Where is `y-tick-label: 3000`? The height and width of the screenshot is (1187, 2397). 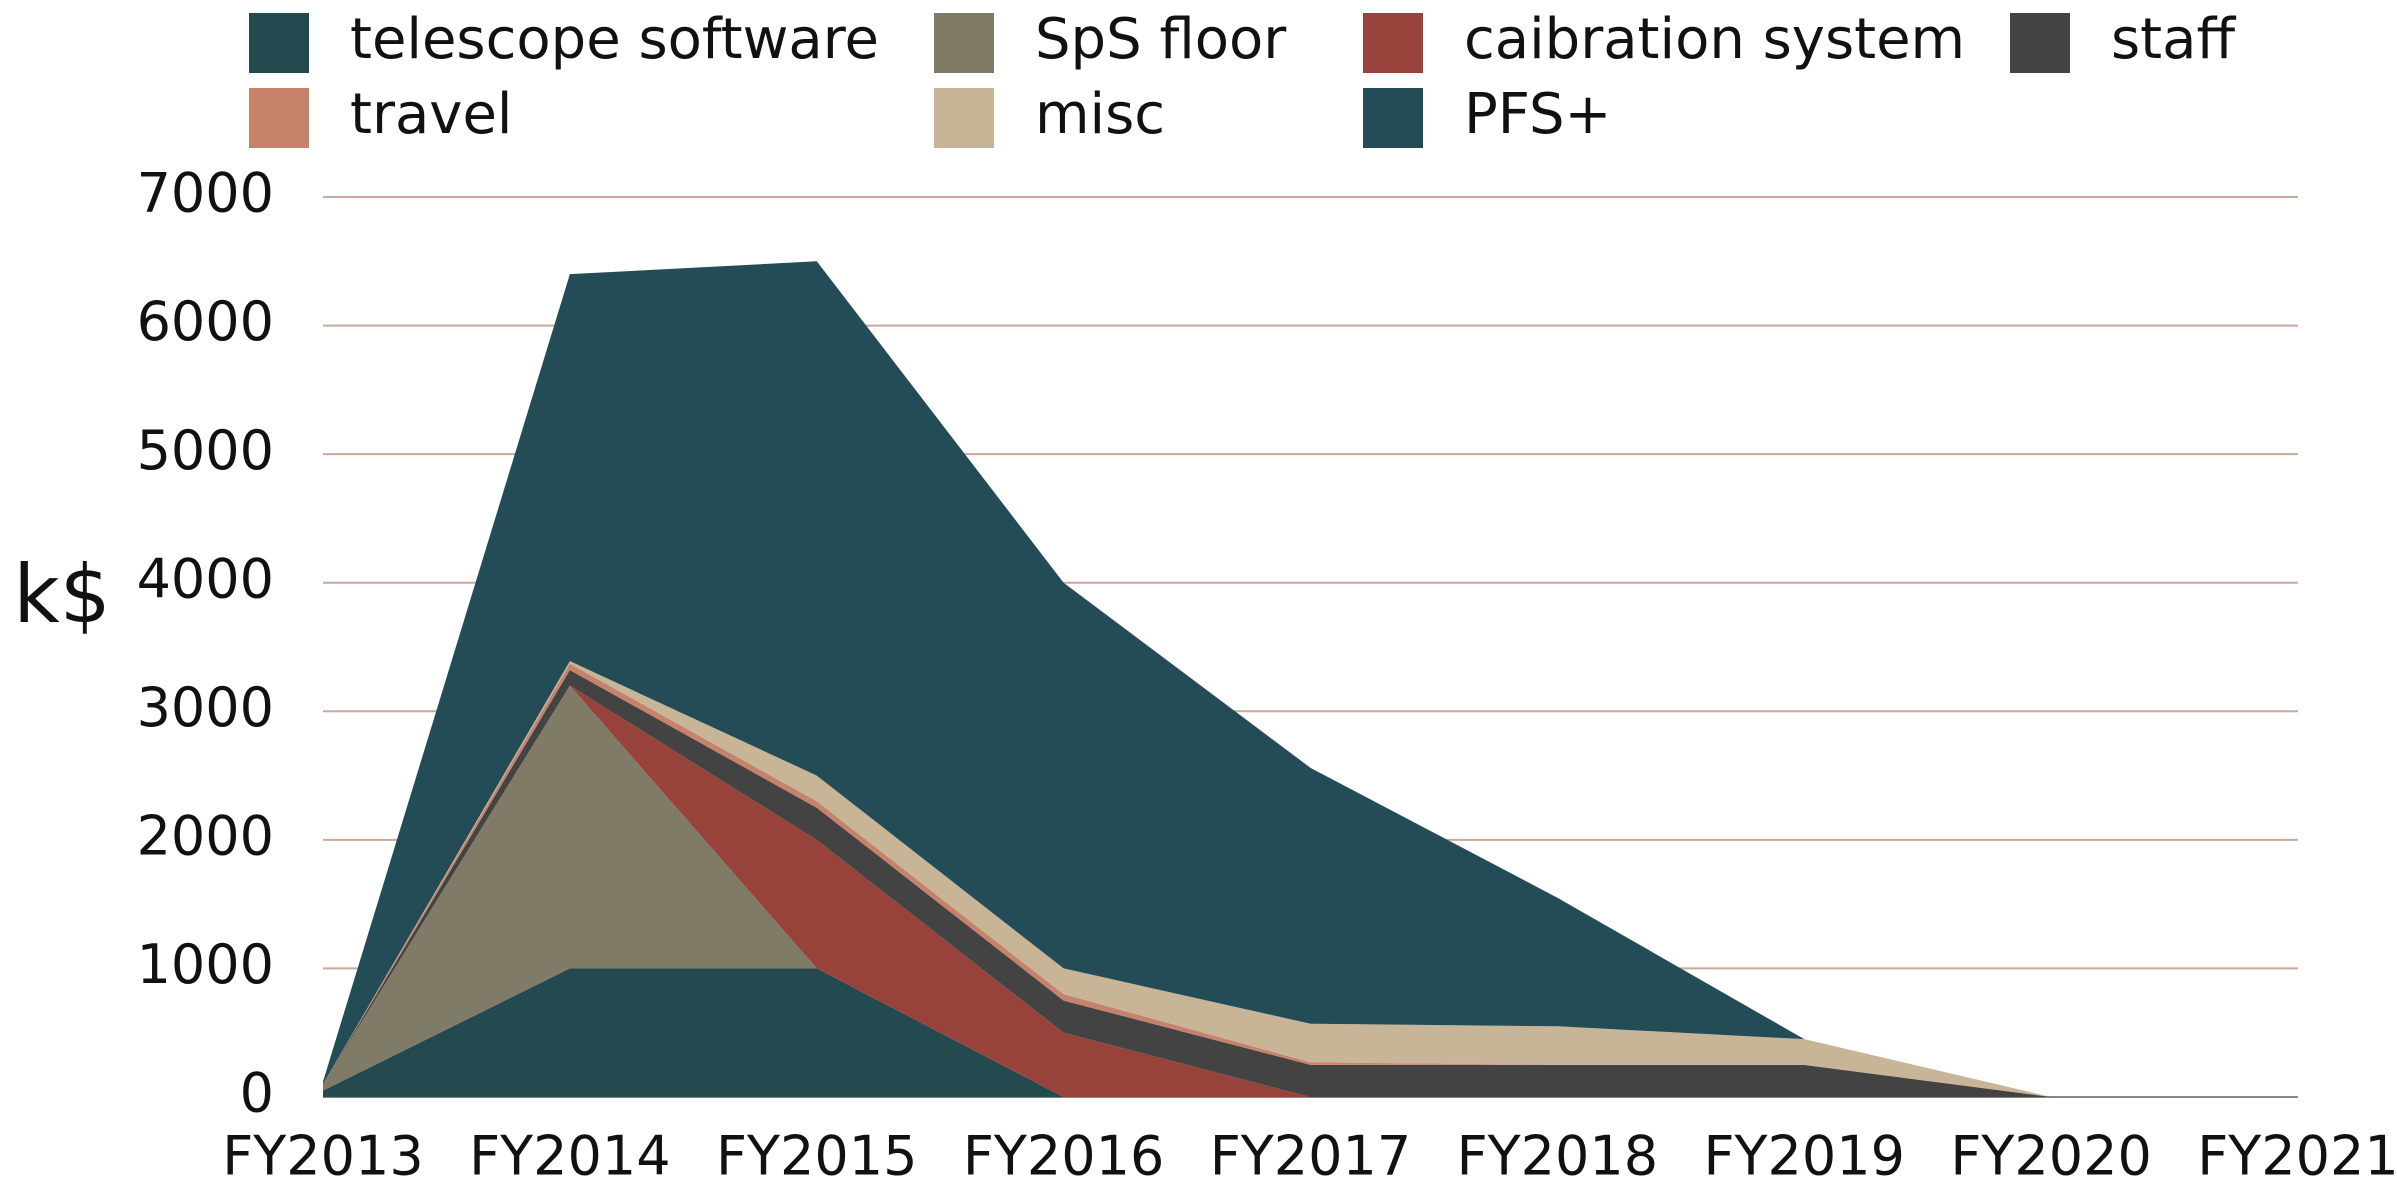
y-tick-label: 3000 is located at coordinates (205, 707).